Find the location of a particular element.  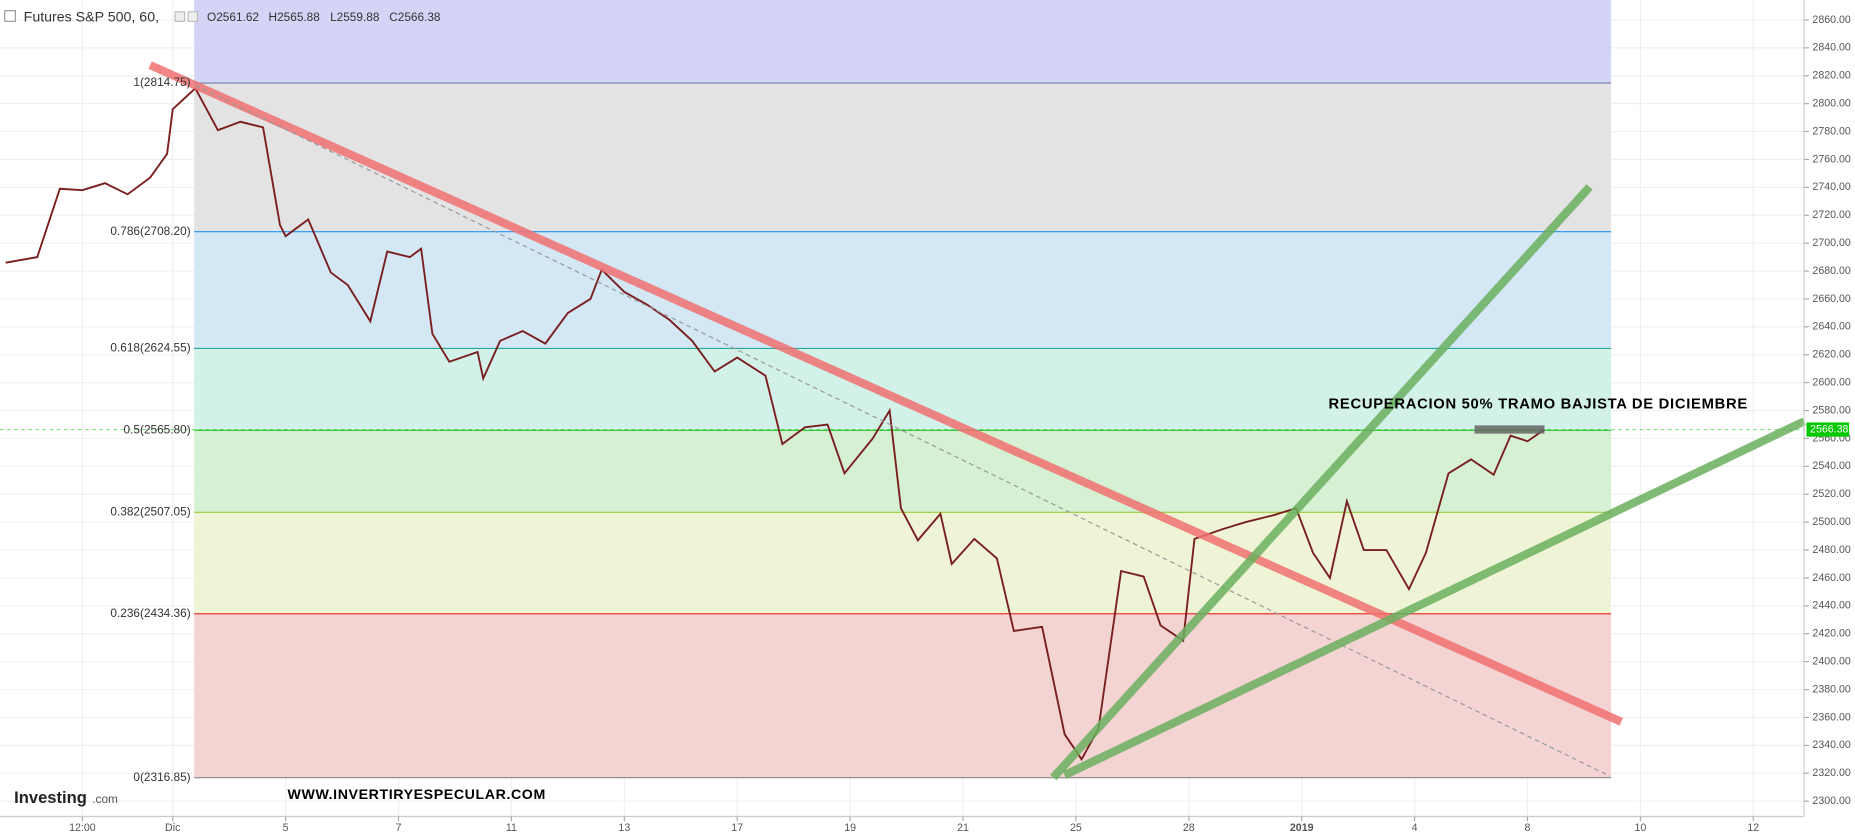

y-tick-label: 2540.00 is located at coordinates (1831, 466).